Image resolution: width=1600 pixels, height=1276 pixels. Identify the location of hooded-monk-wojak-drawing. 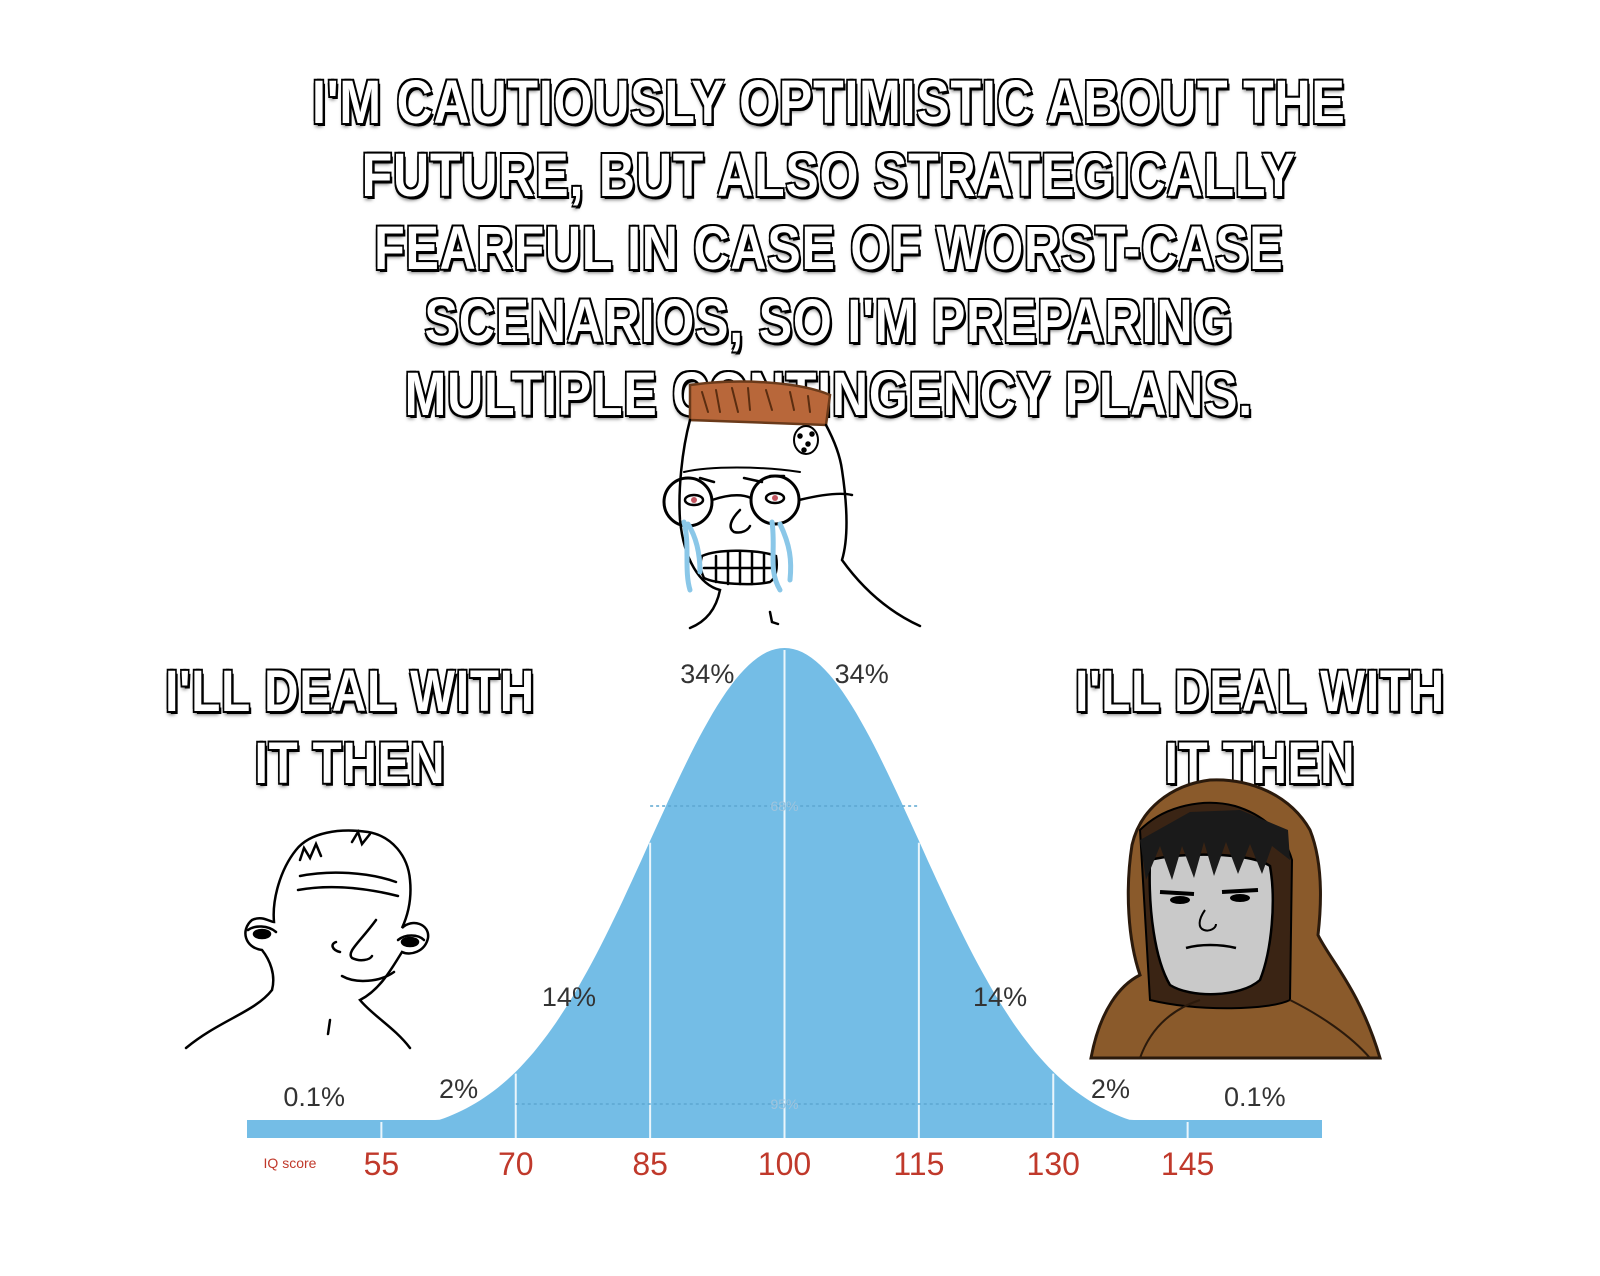
(1240, 919).